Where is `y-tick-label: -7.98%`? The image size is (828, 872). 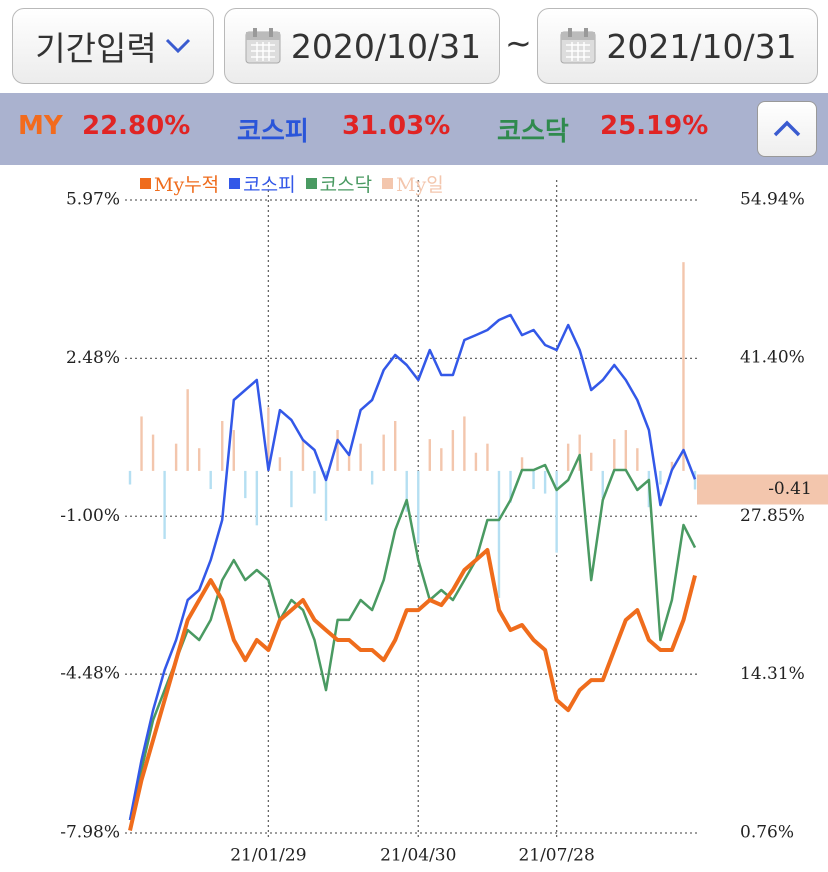 y-tick-label: -7.98% is located at coordinates (90, 833).